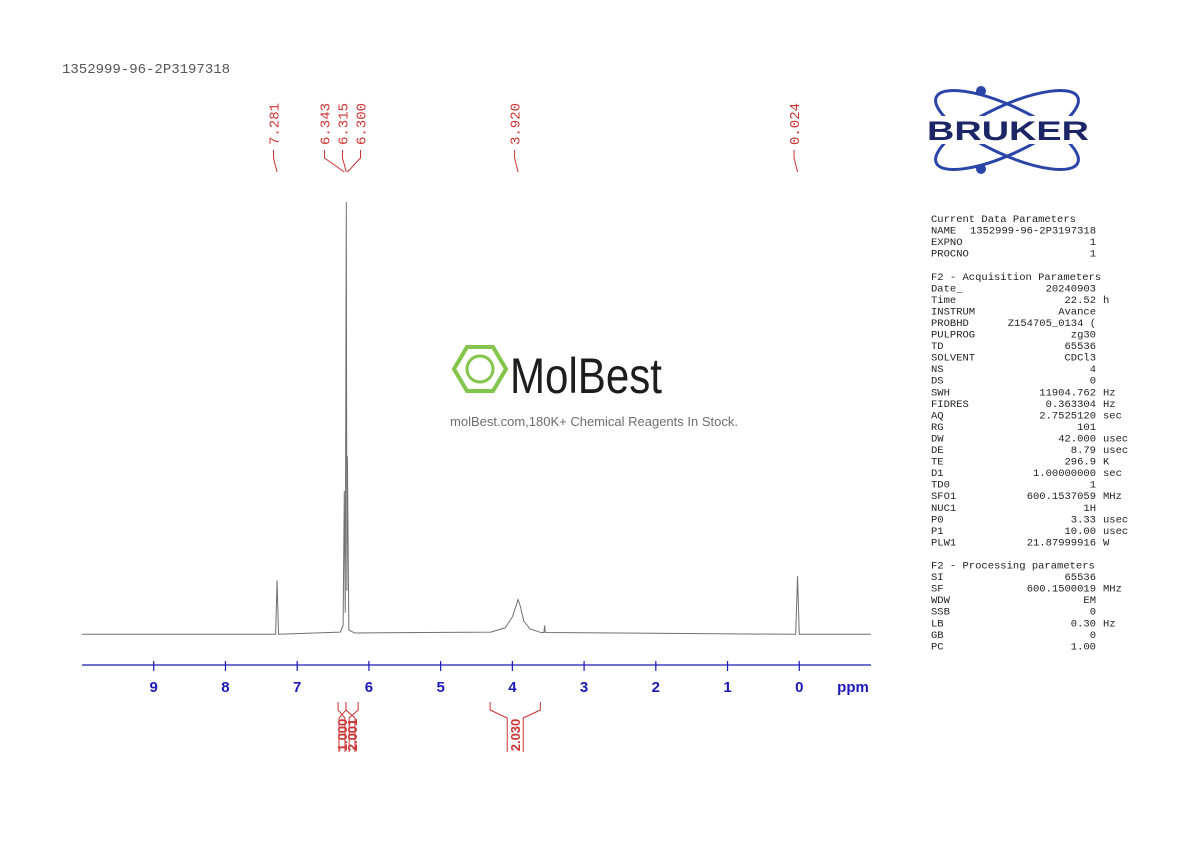  I want to click on parameter-name: LB, so click(937, 624).